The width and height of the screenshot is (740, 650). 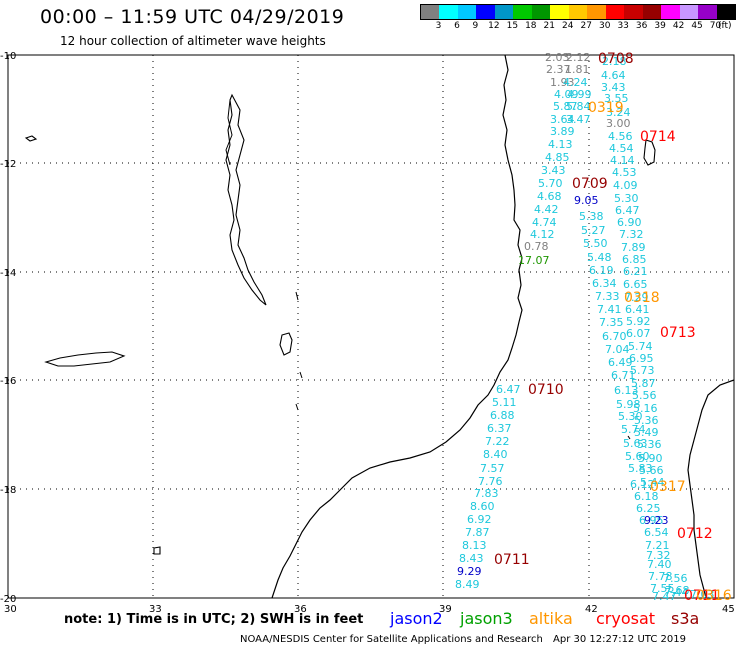 What do you see at coordinates (566, 94) in the screenshot?
I see `wave-height-value: 4.09` at bounding box center [566, 94].